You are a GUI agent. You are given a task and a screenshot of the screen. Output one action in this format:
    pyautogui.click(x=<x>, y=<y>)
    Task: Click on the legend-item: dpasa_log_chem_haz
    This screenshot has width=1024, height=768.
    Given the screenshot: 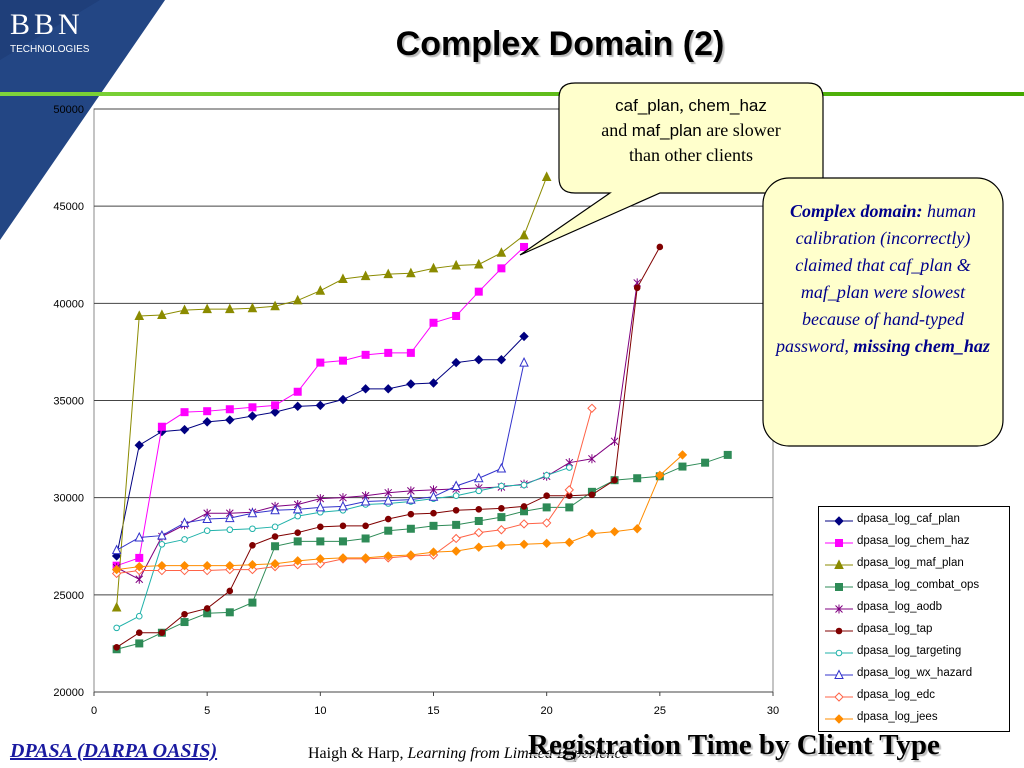 What is the action you would take?
    pyautogui.click(x=914, y=543)
    